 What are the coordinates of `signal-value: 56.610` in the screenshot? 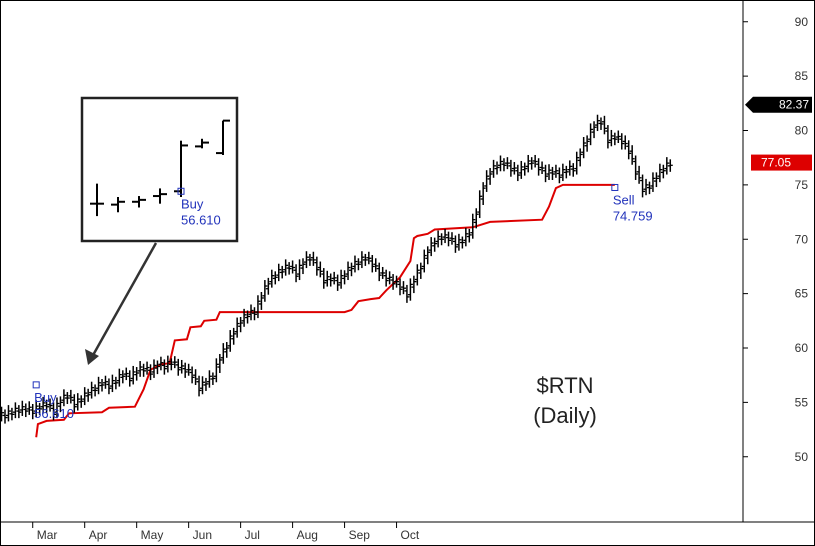 It's located at (54, 413).